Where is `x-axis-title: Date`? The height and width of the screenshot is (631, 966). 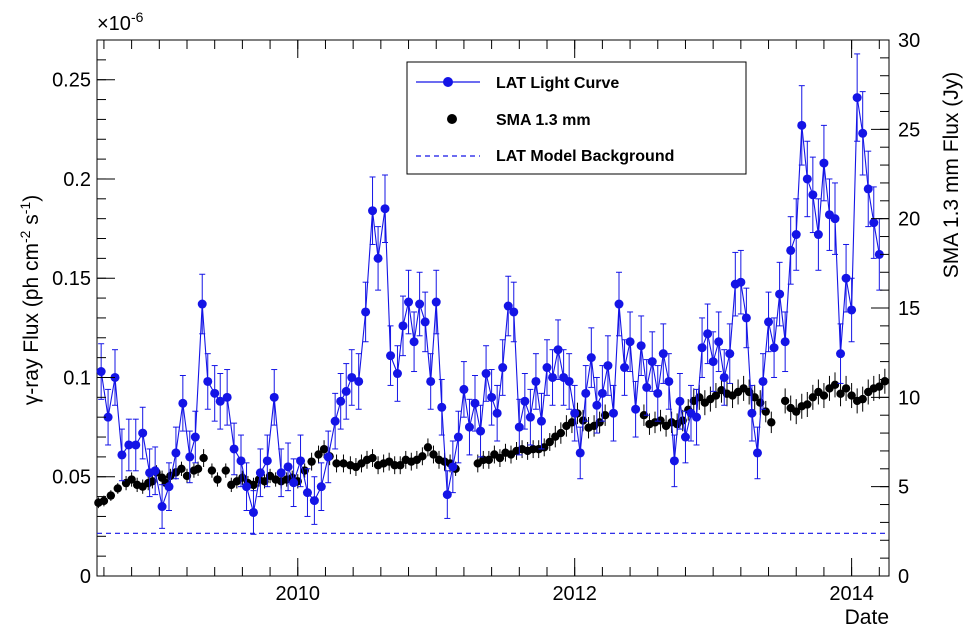 x-axis-title: Date is located at coordinates (867, 617).